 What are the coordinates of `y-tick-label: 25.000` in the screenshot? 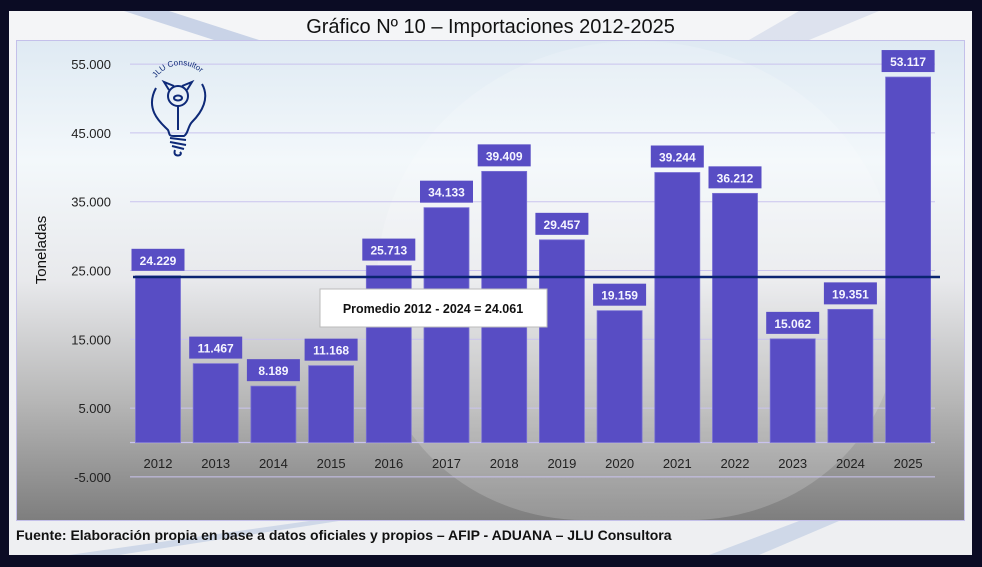 It's located at (91, 271).